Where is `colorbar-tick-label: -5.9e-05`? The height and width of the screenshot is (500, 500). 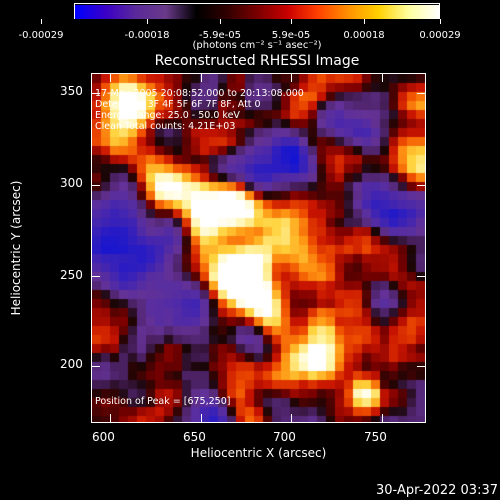 colorbar-tick-label: -5.9e-05 is located at coordinates (220, 35).